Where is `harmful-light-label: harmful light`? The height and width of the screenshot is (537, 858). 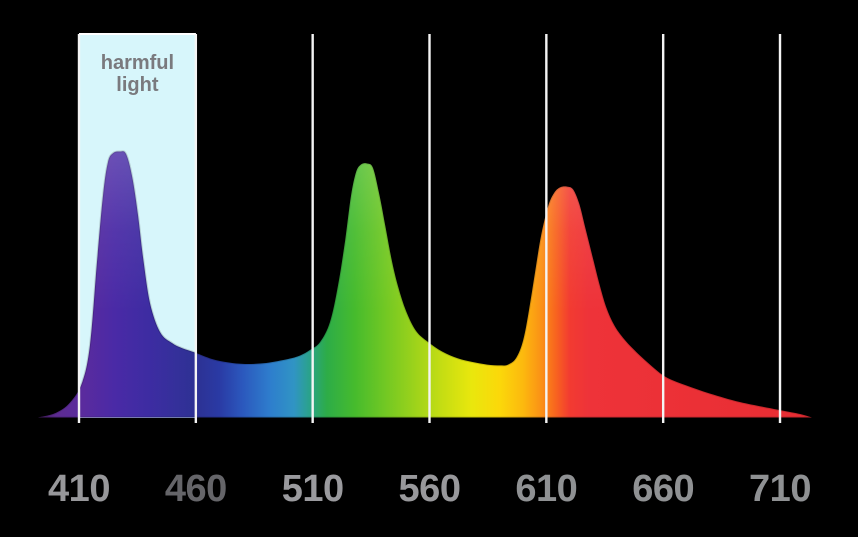
harmful-light-label: harmful light is located at coordinates (137, 74).